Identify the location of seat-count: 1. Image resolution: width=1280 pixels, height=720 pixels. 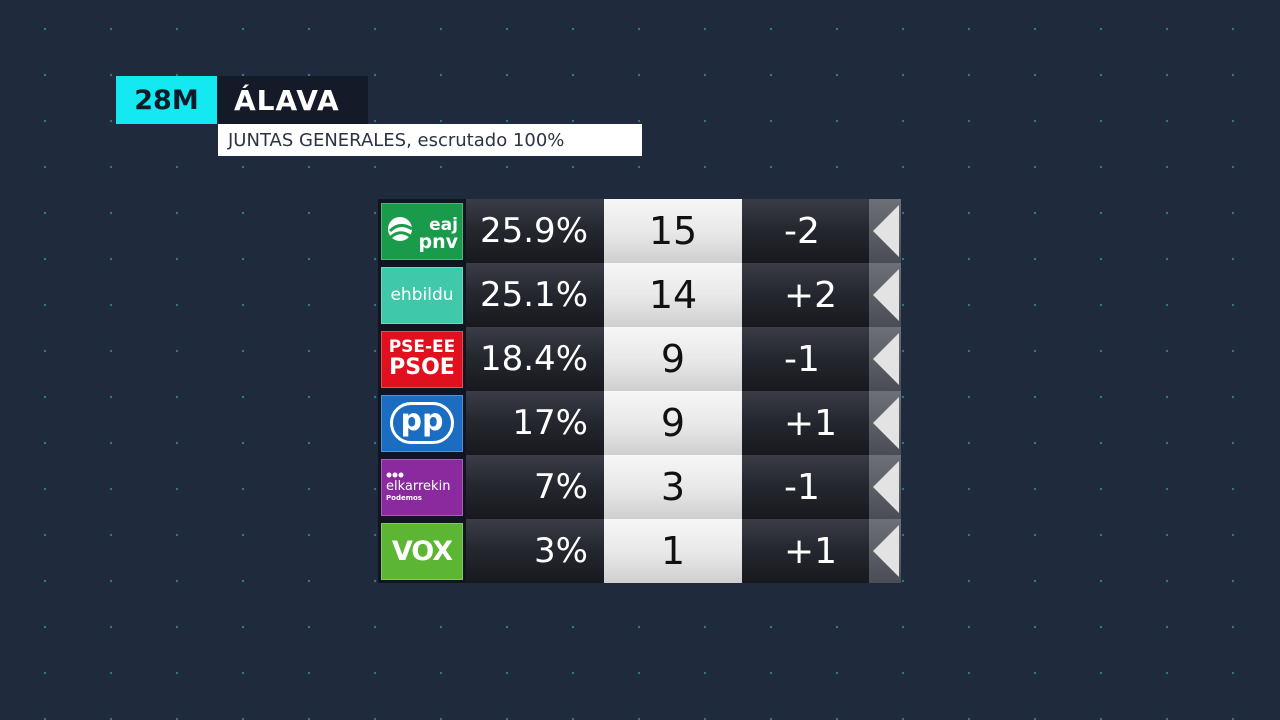
(673, 551).